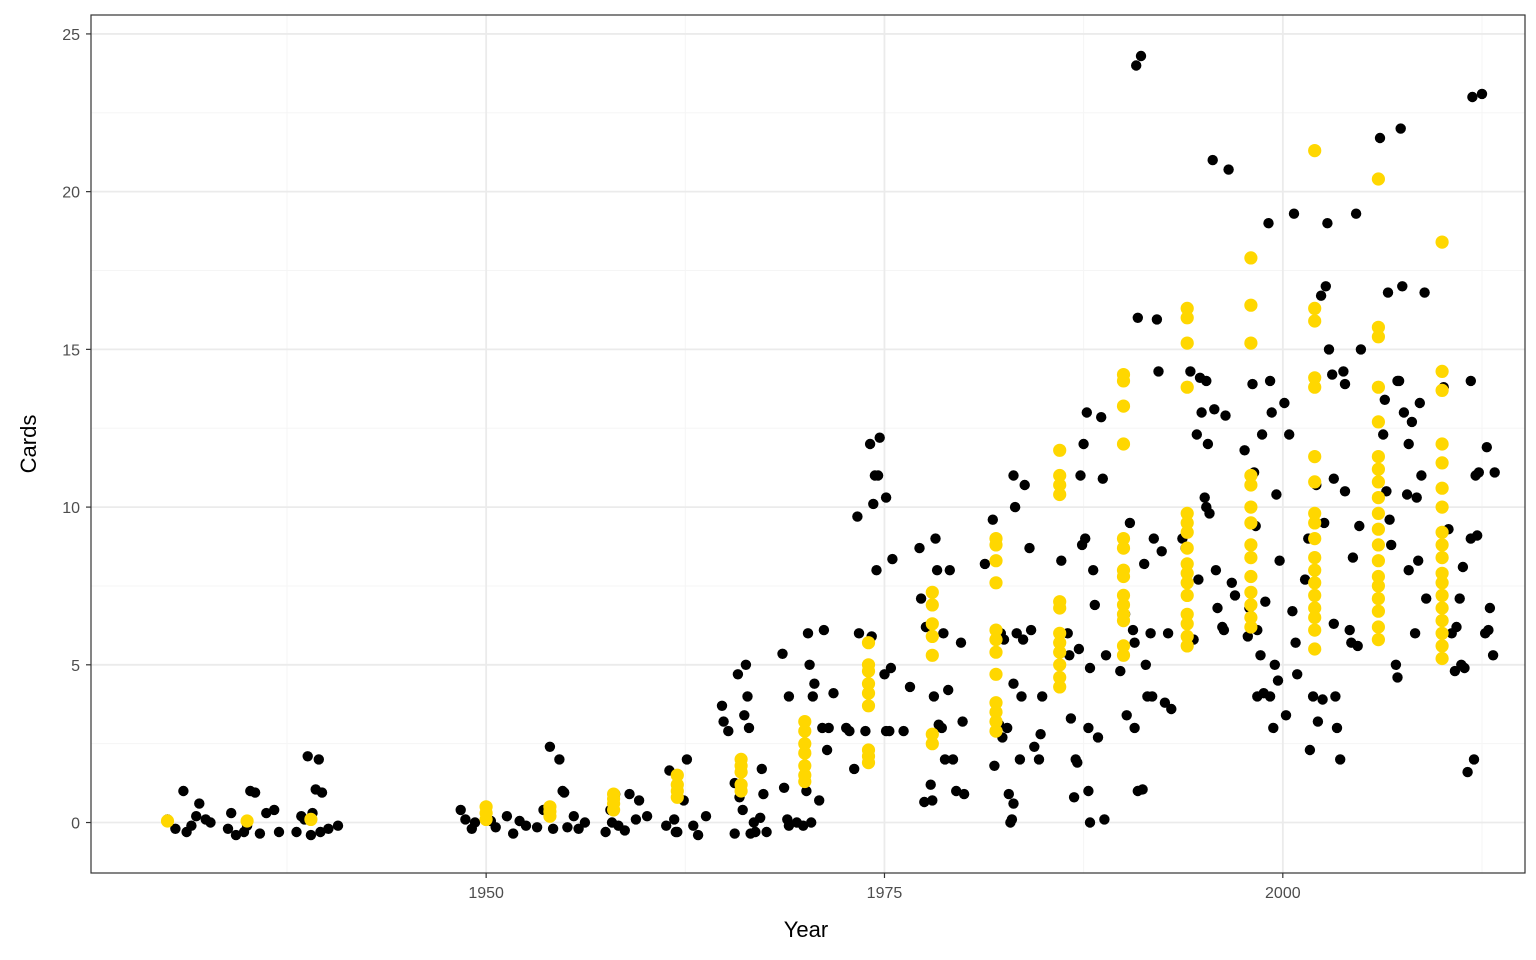  I want to click on y-tick-label: 0, so click(75, 824).